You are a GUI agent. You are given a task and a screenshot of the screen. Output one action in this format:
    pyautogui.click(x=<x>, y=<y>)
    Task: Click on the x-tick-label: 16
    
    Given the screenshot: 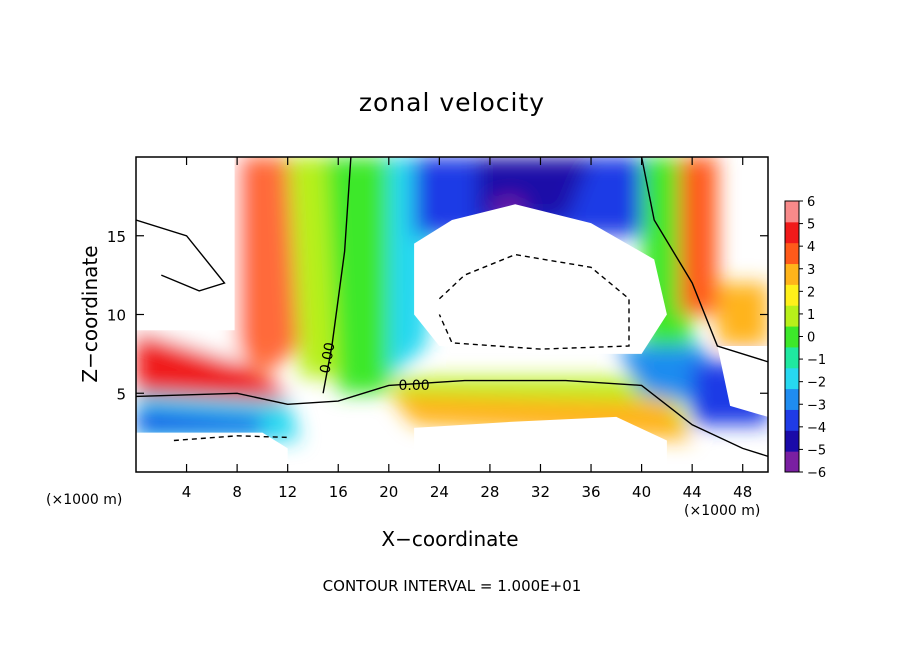 What is the action you would take?
    pyautogui.click(x=338, y=492)
    